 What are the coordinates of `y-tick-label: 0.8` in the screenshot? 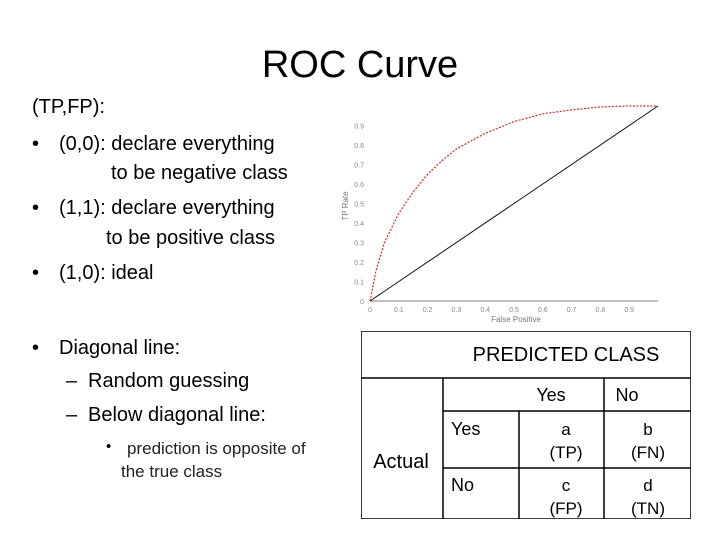 It's located at (359, 146).